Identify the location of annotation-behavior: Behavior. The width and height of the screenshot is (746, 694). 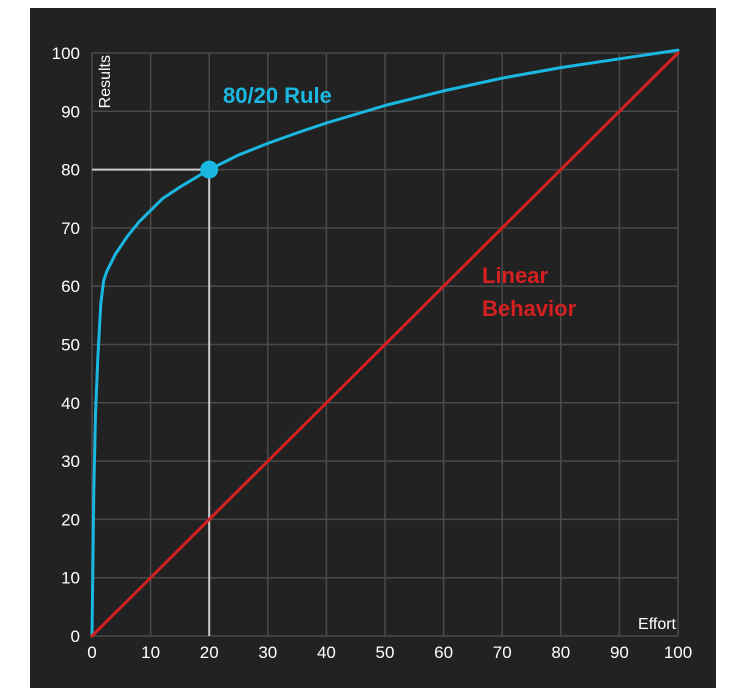
(529, 308).